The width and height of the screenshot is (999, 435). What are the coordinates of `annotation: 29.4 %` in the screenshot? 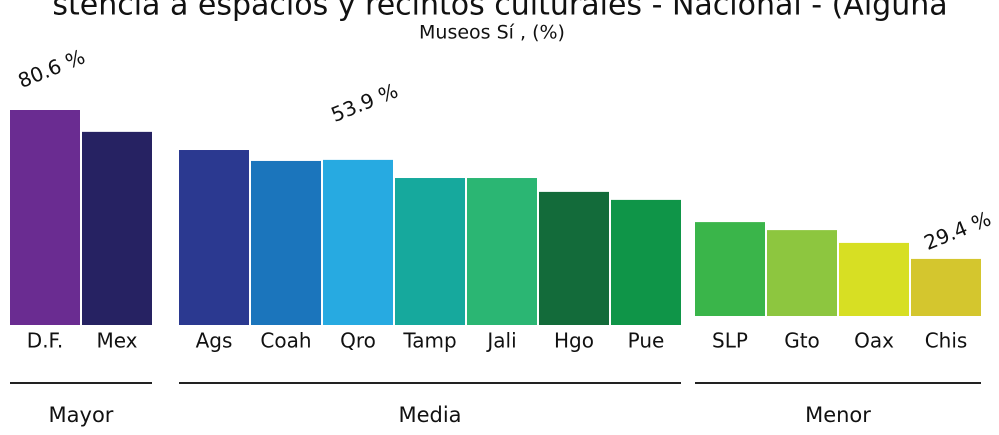 It's located at (958, 230).